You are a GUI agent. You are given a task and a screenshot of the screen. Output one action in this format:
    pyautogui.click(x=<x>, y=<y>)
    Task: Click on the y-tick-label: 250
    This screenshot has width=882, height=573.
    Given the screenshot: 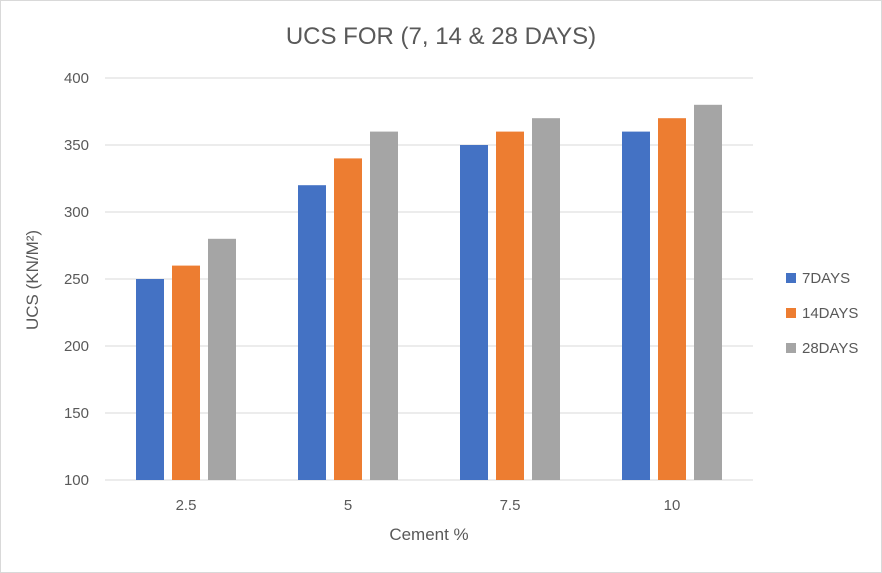 What is the action you would take?
    pyautogui.click(x=76, y=279)
    